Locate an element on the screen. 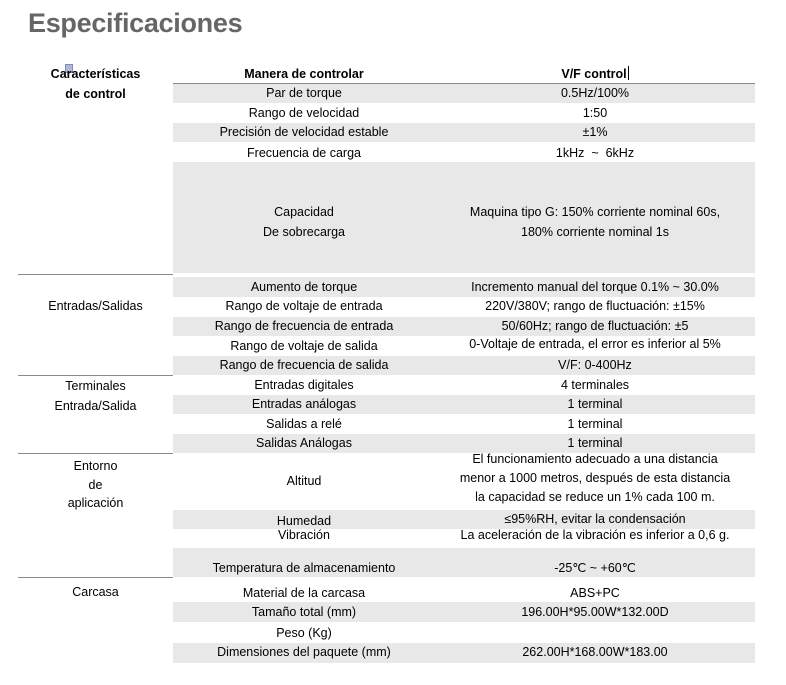  group-label-environment: Entorno de aplicación is located at coordinates (95, 484).